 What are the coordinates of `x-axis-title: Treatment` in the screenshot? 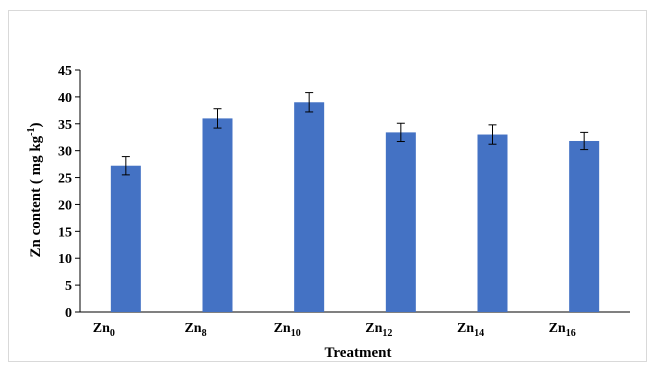 It's located at (358, 353).